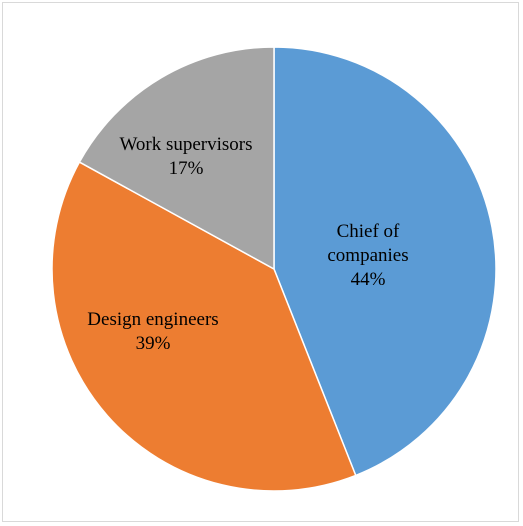  Describe the element at coordinates (152, 331) in the screenshot. I see `data-label-design-engineers: Design engineers 39%` at that location.